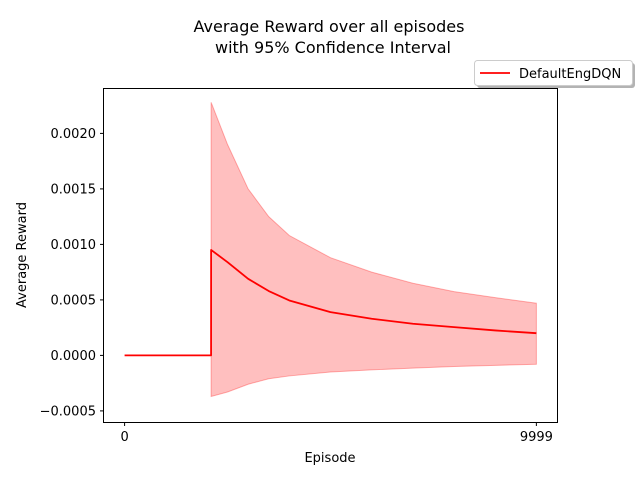 The width and height of the screenshot is (640, 480). I want to click on series-line-layer, so click(330, 303).